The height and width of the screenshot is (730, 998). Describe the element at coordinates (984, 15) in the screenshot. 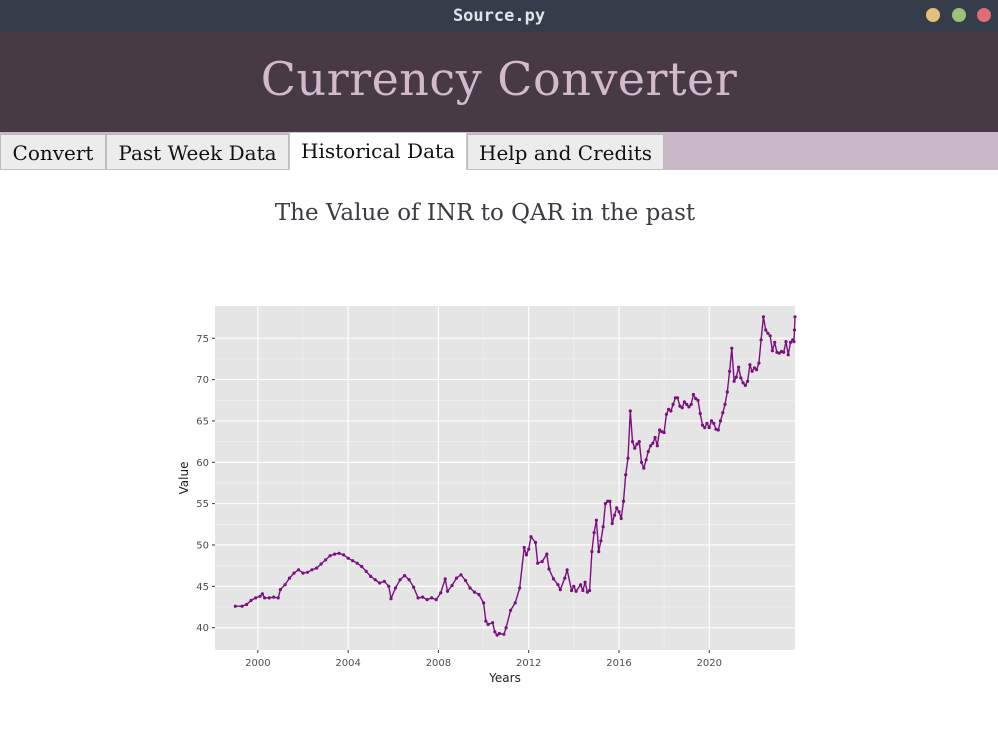

I see `close-button` at that location.